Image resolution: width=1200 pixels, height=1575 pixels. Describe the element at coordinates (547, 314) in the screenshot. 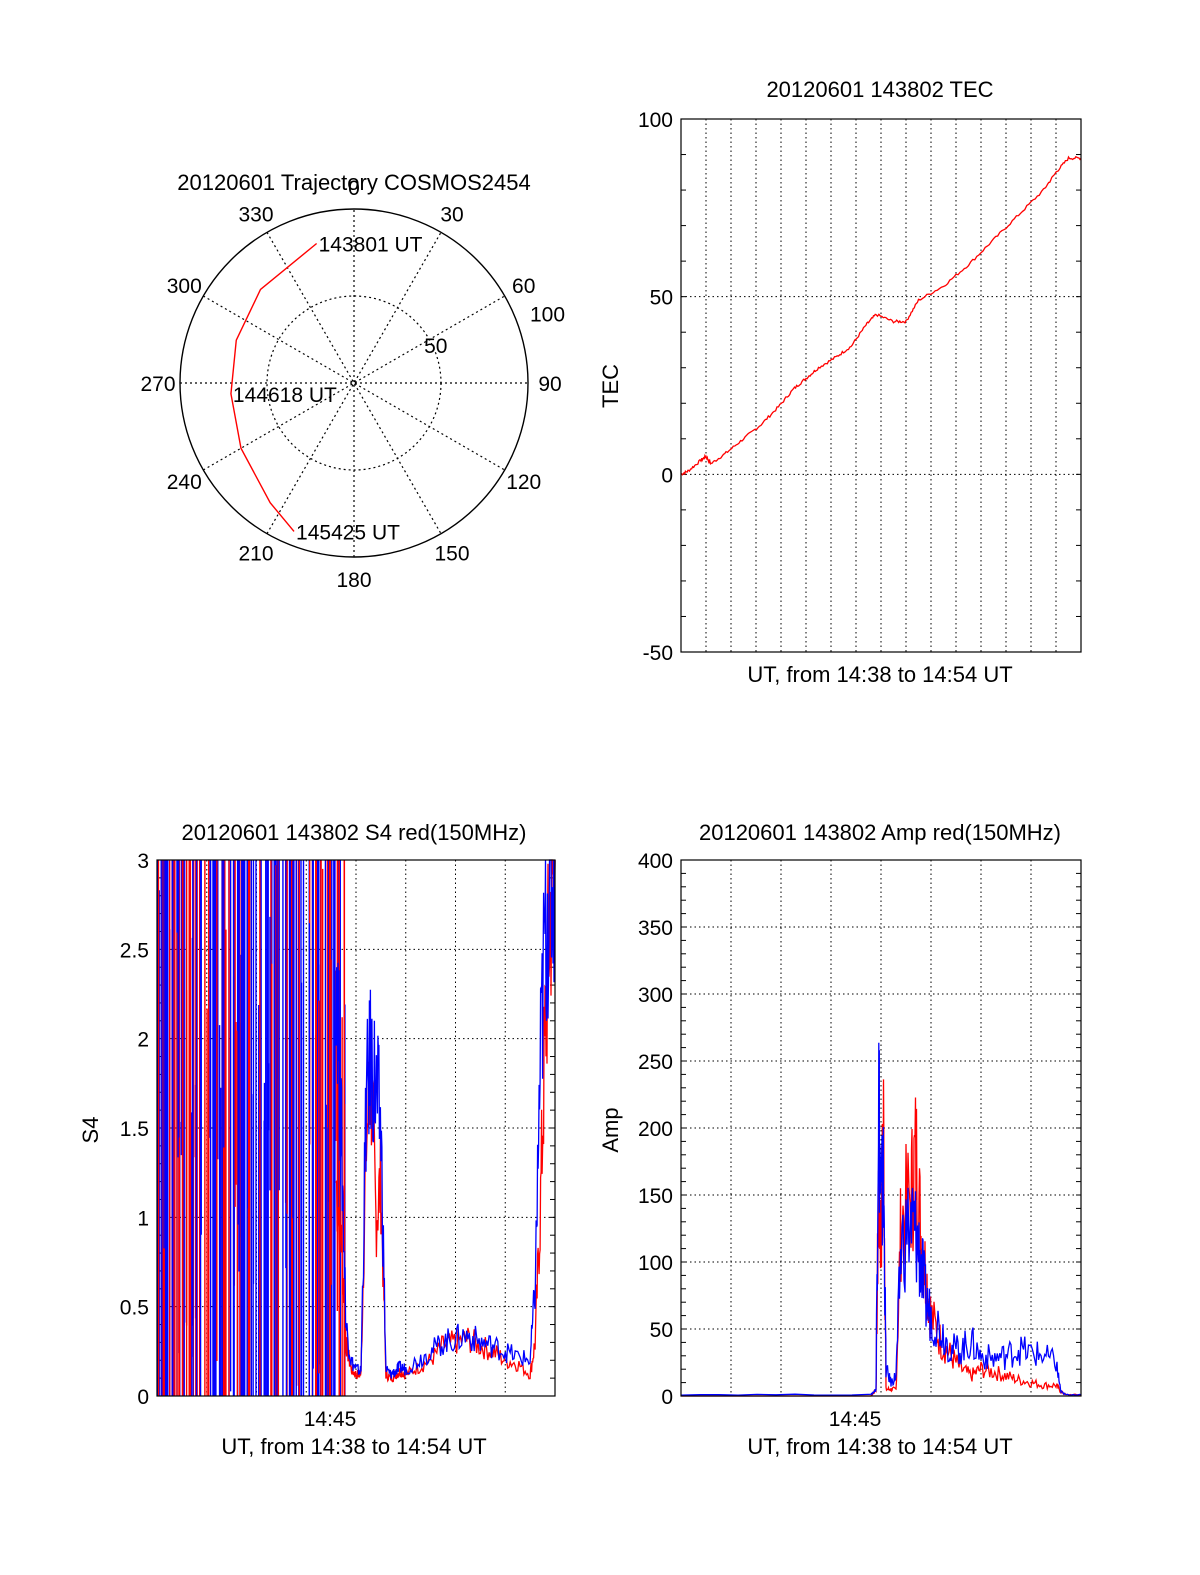

I see `polar-radial-label: 100` at that location.